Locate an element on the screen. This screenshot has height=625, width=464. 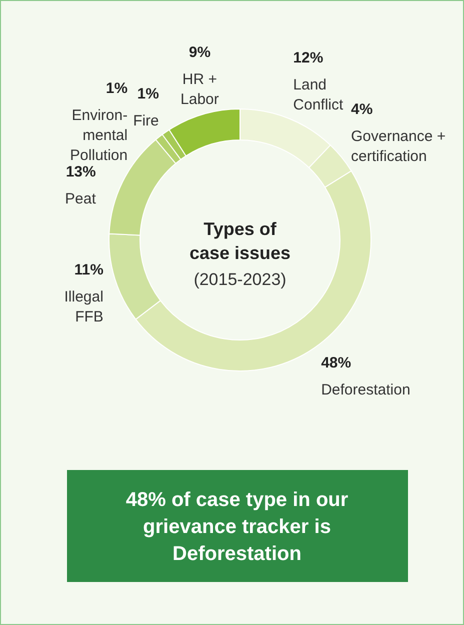
slice-label: Deforestation is located at coordinates (365, 389).